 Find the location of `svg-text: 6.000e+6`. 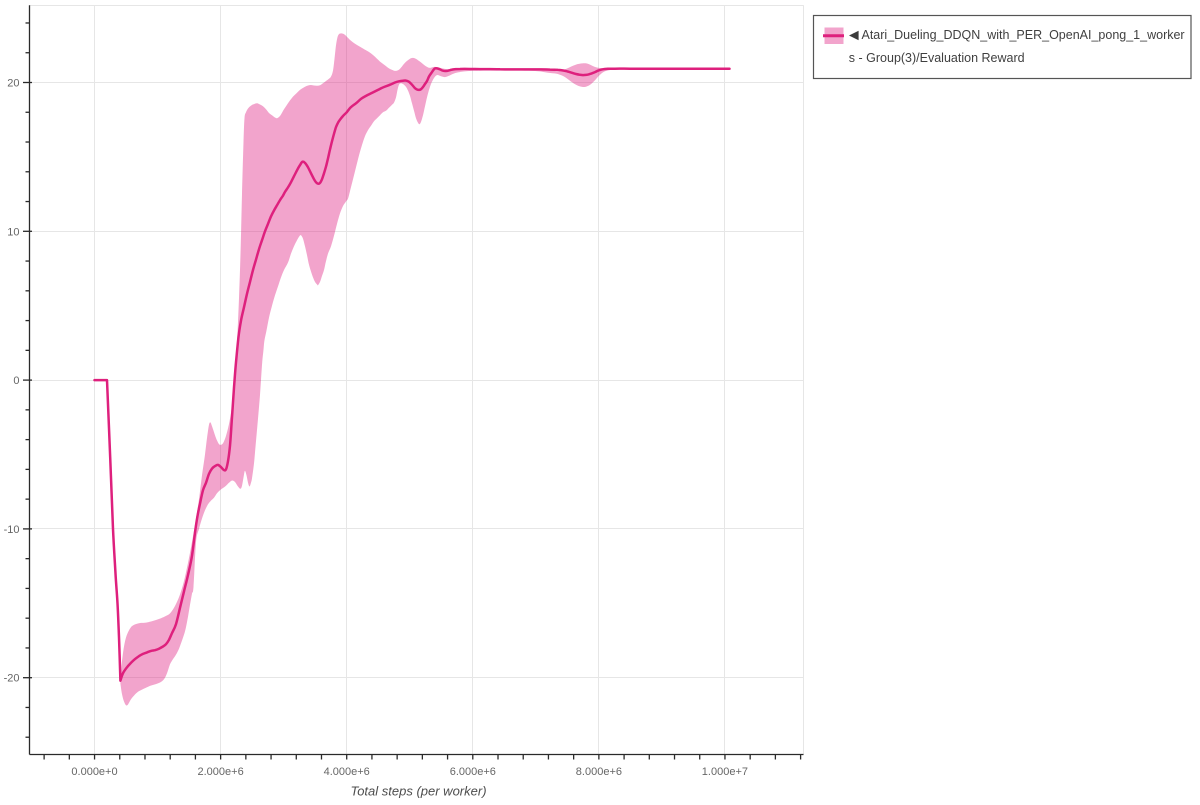

svg-text: 6.000e+6 is located at coordinates (473, 772).